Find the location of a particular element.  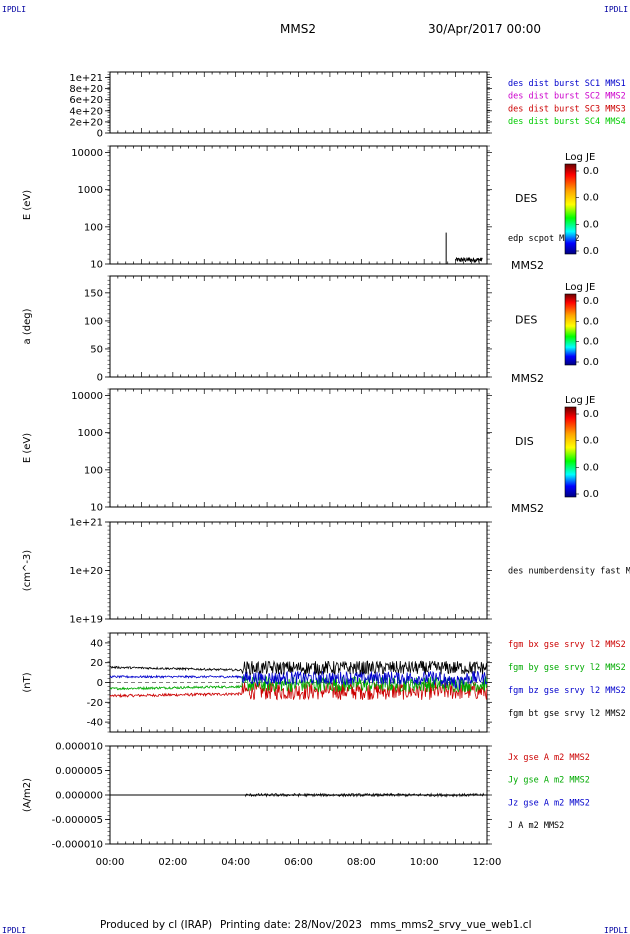

legend-entry: des numberdensity fast M is located at coordinates (569, 572).